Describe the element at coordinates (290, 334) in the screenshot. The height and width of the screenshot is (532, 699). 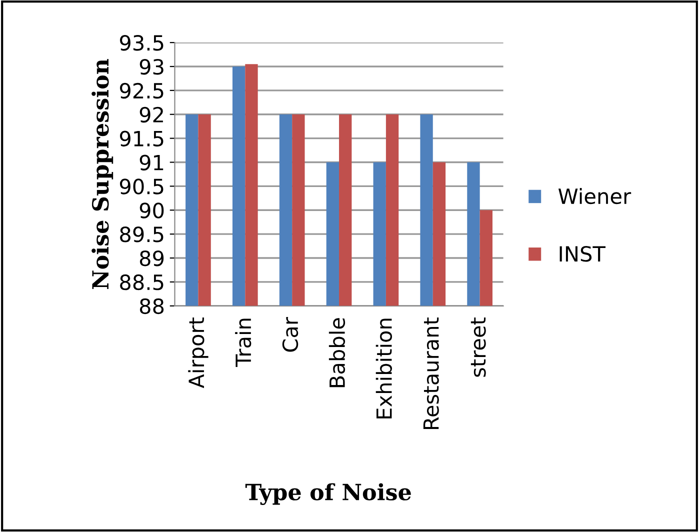
I see `x-tick-label: Car` at that location.